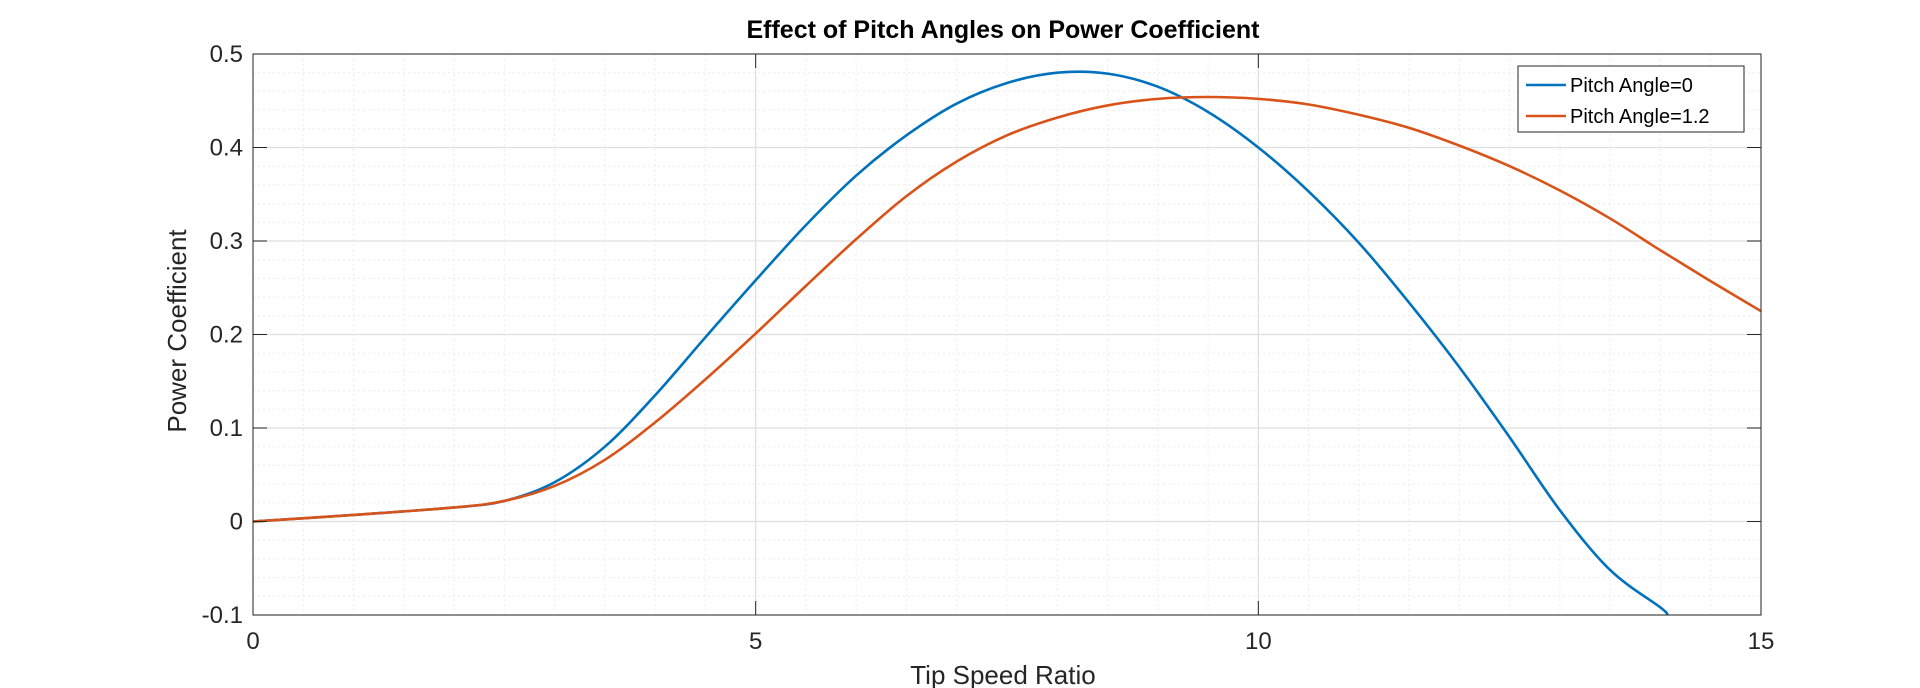 Image resolution: width=1920 pixels, height=688 pixels. Describe the element at coordinates (755, 641) in the screenshot. I see `x-tick-label: 5` at that location.